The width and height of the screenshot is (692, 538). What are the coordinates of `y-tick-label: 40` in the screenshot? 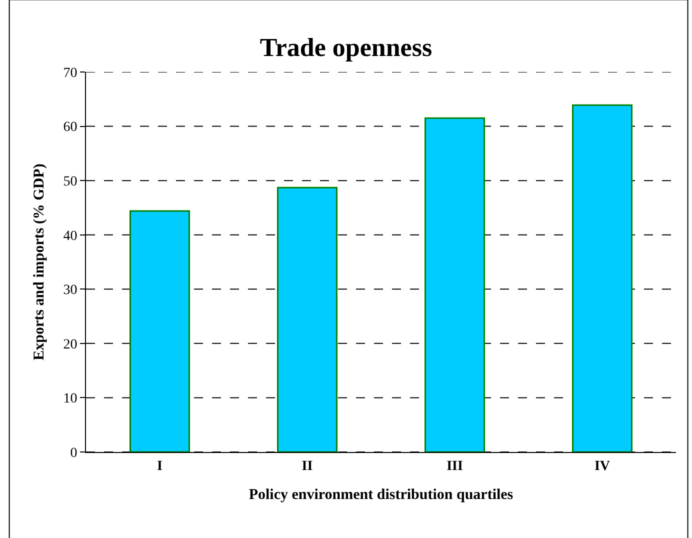 It's located at (70, 236).